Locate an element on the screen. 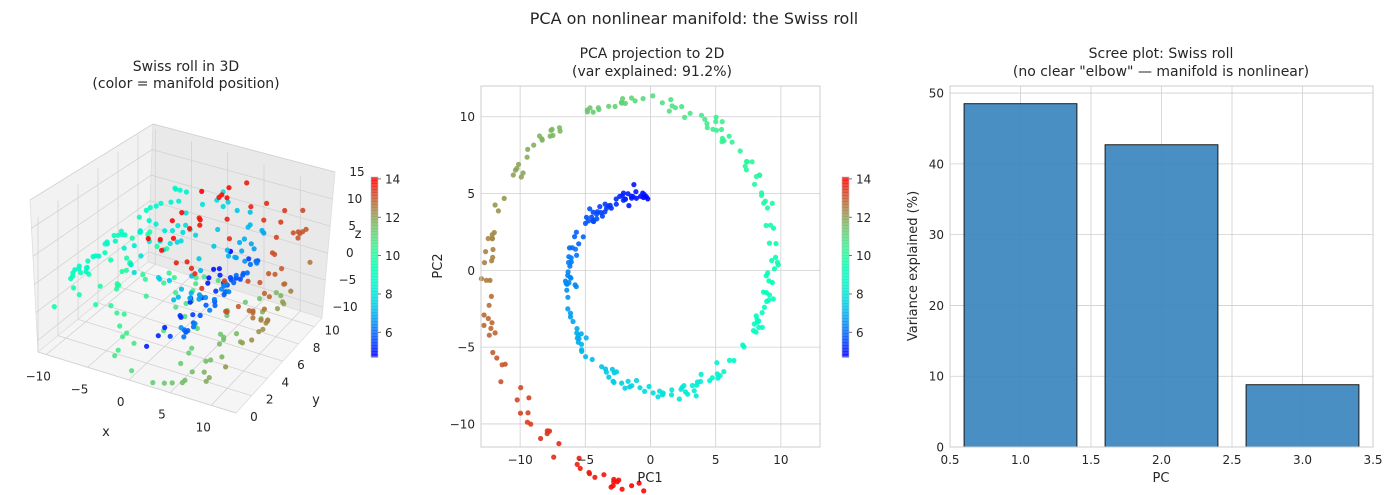 The image size is (1388, 495). p1-gridline-x is located at coordinates (217, 346).